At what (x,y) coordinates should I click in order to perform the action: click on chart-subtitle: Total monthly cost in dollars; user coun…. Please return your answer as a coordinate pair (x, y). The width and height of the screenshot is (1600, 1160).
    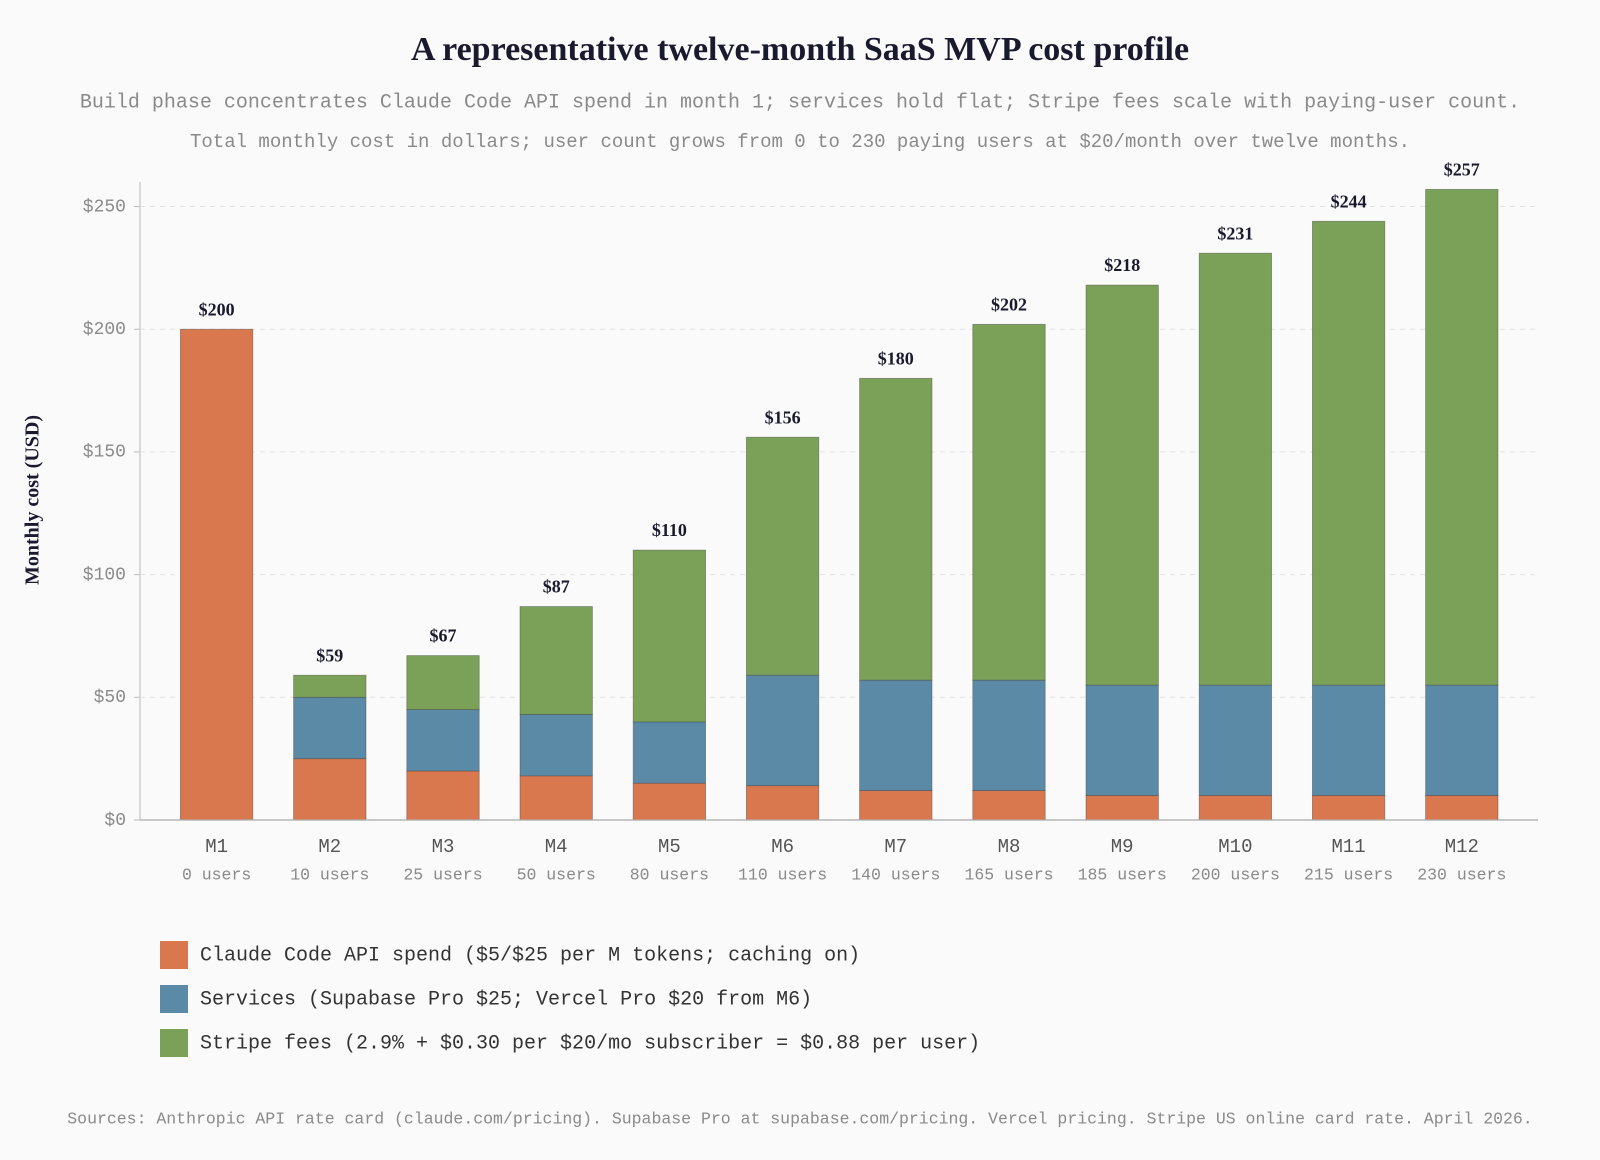
    Looking at the image, I should click on (800, 142).